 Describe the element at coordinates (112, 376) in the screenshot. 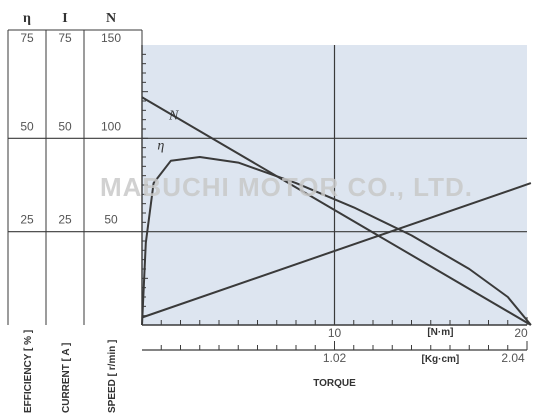

I see `axis-title: SPEED [ r/min ]` at that location.